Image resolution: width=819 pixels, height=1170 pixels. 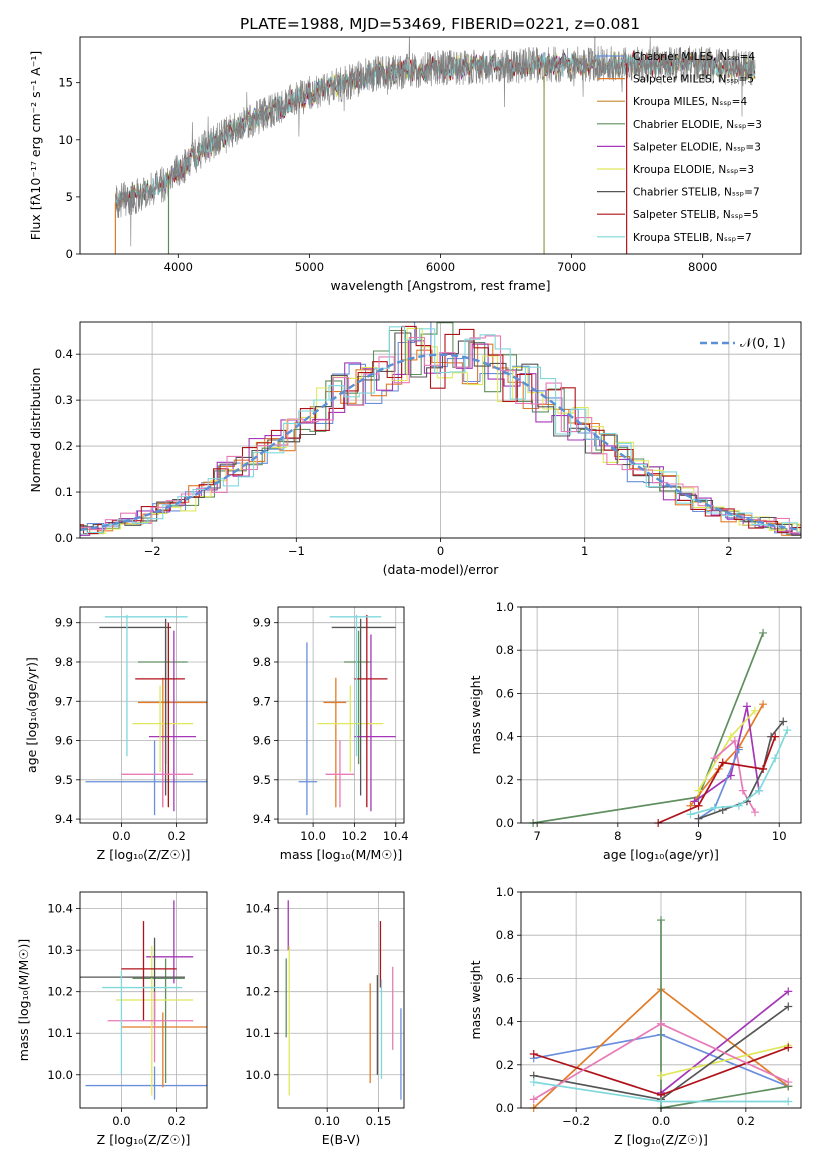 I want to click on x-axis-label: mass [log₁₀(M/M☉)], so click(x=341, y=854).